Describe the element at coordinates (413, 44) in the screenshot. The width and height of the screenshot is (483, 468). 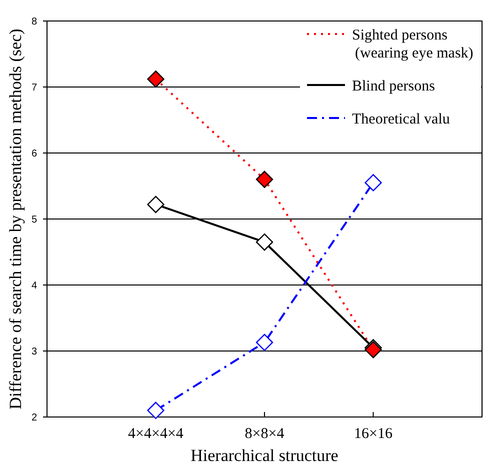
I see `legend-label: Sighted persons (wearing eye mask)` at that location.